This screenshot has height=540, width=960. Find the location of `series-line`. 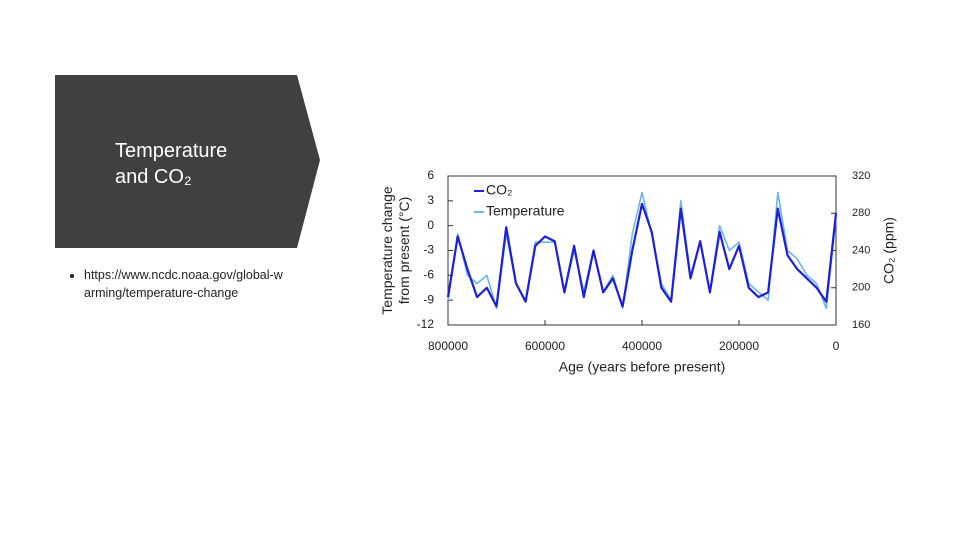

series-line is located at coordinates (642, 255).